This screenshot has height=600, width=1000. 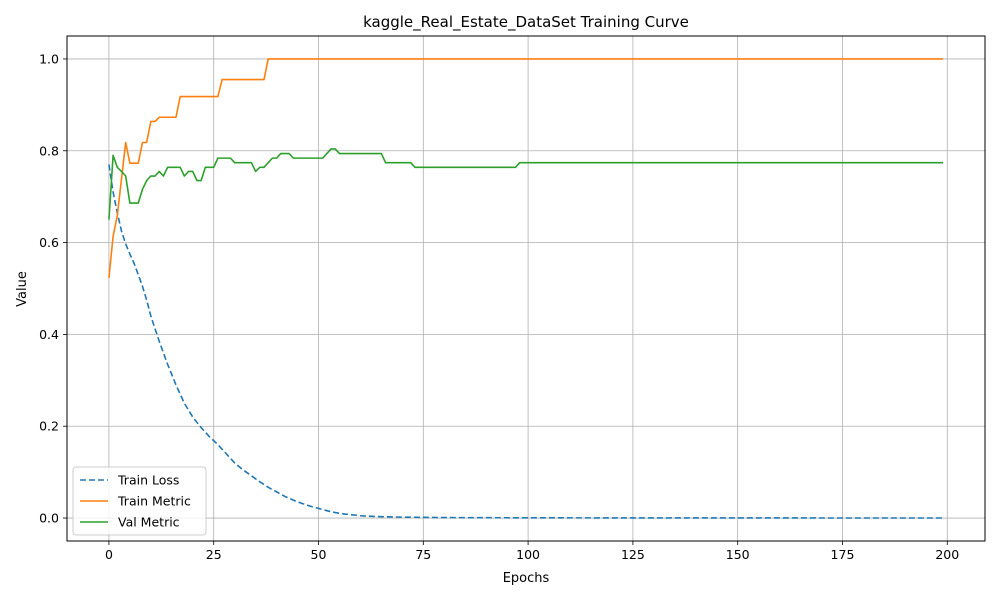 I want to click on legend-label-train-loss: Train Loss, so click(x=148, y=480).